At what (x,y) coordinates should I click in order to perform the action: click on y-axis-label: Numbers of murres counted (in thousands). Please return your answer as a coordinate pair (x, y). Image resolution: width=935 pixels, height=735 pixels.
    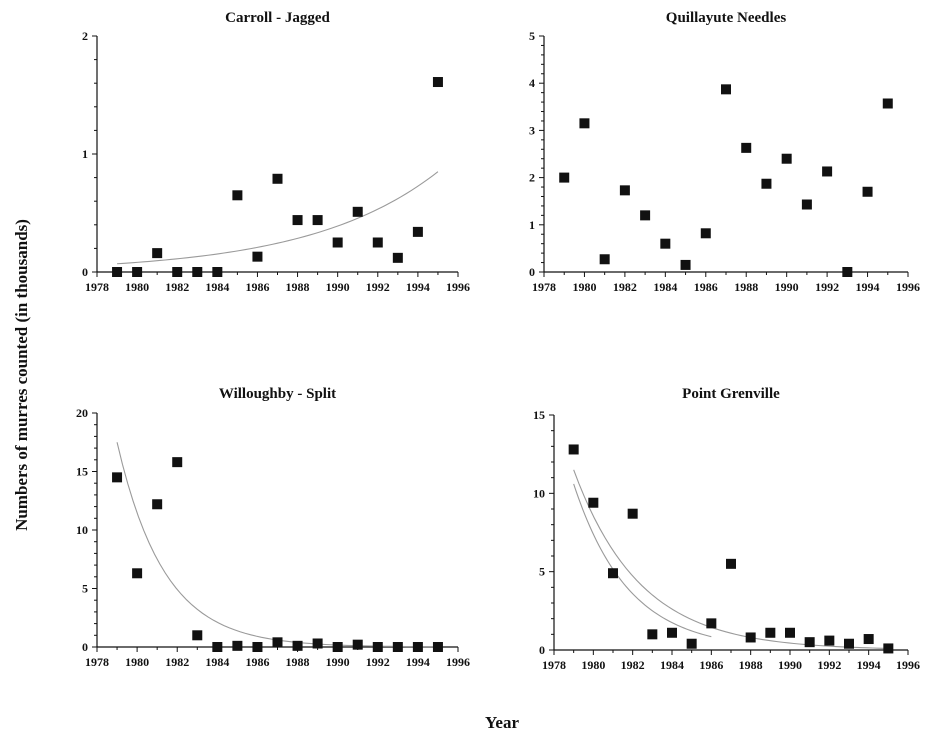
    Looking at the image, I should click on (21, 375).